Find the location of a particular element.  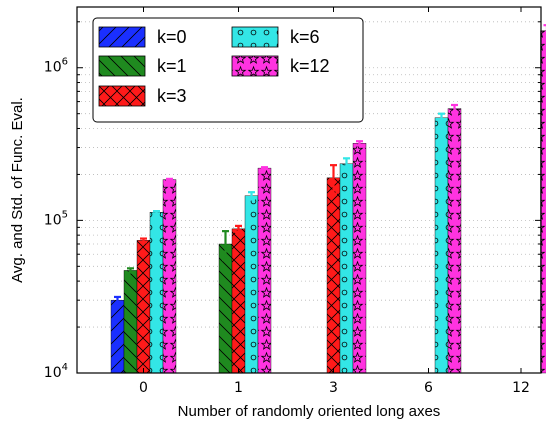

legend-item-k3: k=3 is located at coordinates (142, 96).